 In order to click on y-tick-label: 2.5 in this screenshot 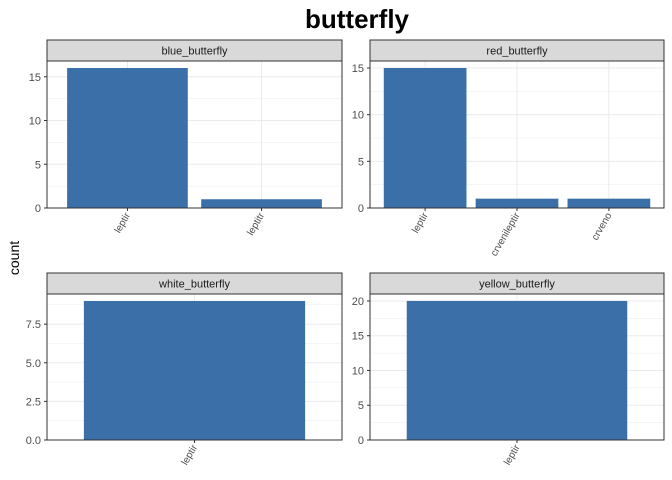, I will do `click(33, 402)`.